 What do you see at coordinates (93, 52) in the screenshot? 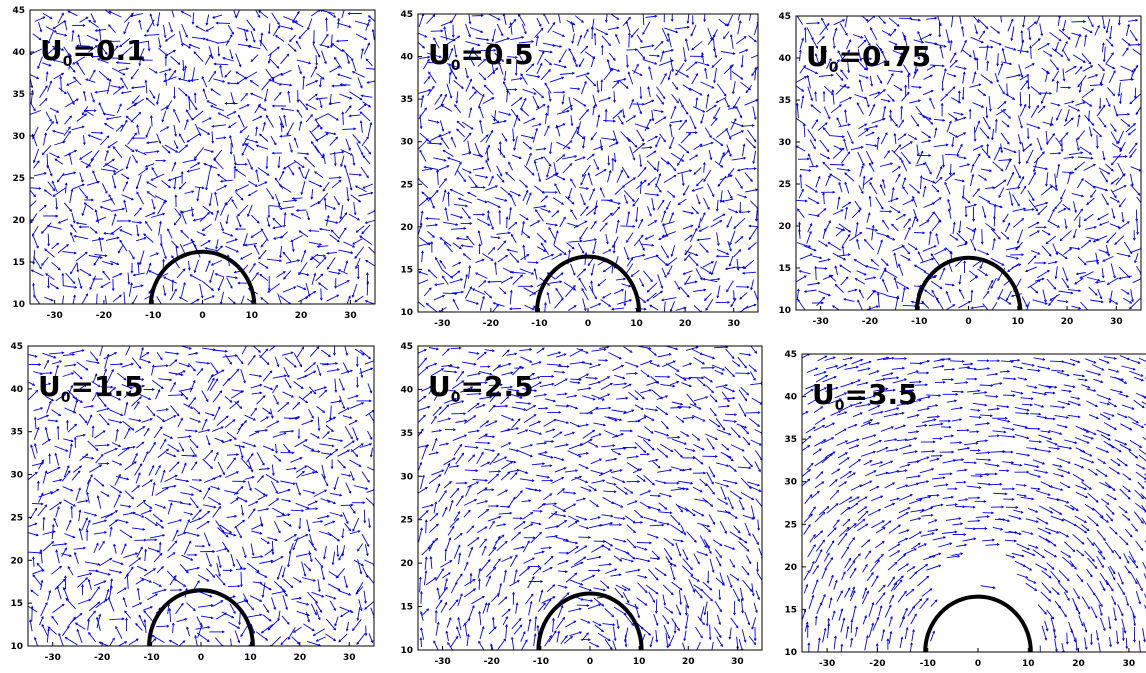
I see `panel-title: U0=0.1` at bounding box center [93, 52].